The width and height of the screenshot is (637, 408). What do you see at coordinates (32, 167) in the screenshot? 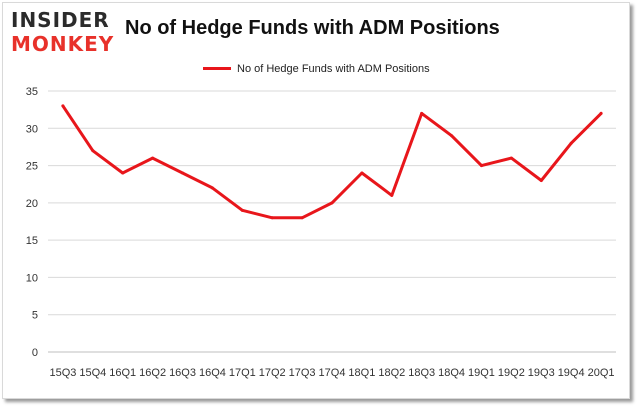
I see `y-tick-label: 25` at bounding box center [32, 167].